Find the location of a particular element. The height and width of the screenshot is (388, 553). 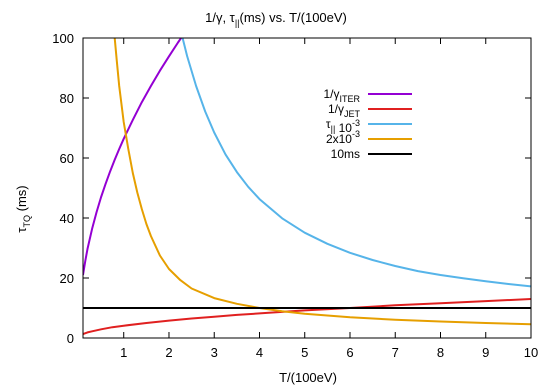

svg-text: τTQ (ms) is located at coordinates (23, 208).